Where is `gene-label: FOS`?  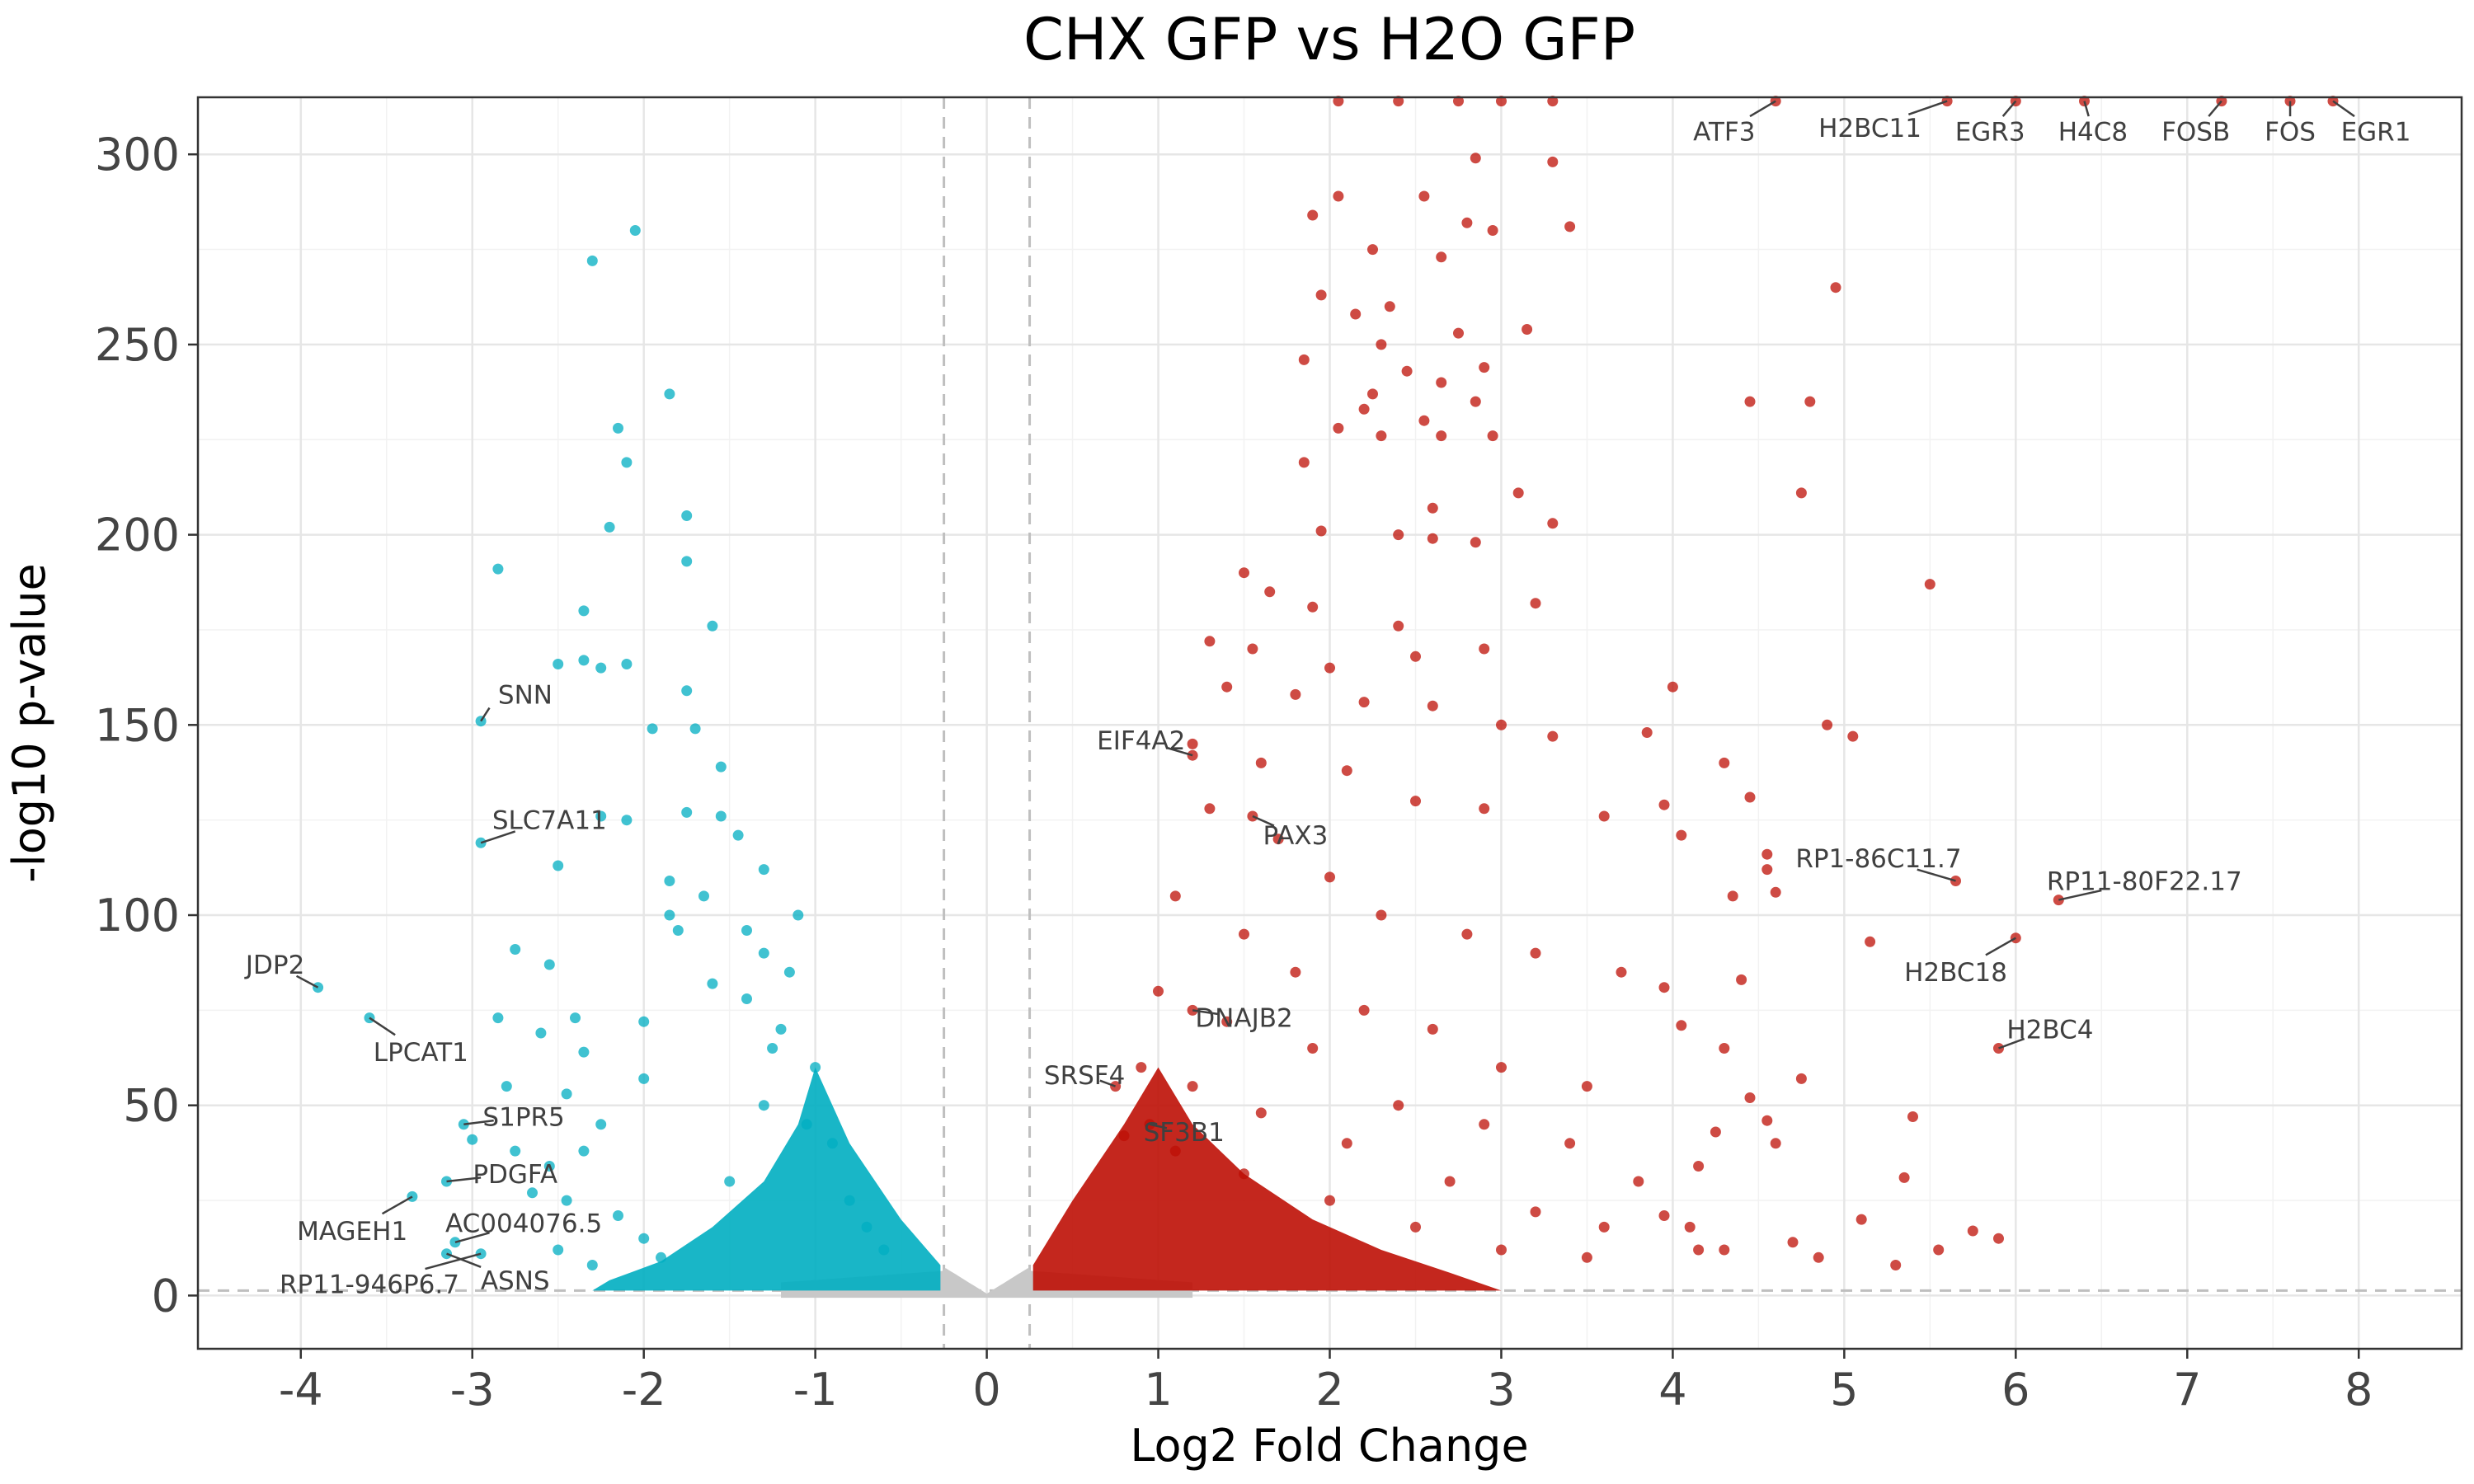 gene-label: FOS is located at coordinates (2290, 133).